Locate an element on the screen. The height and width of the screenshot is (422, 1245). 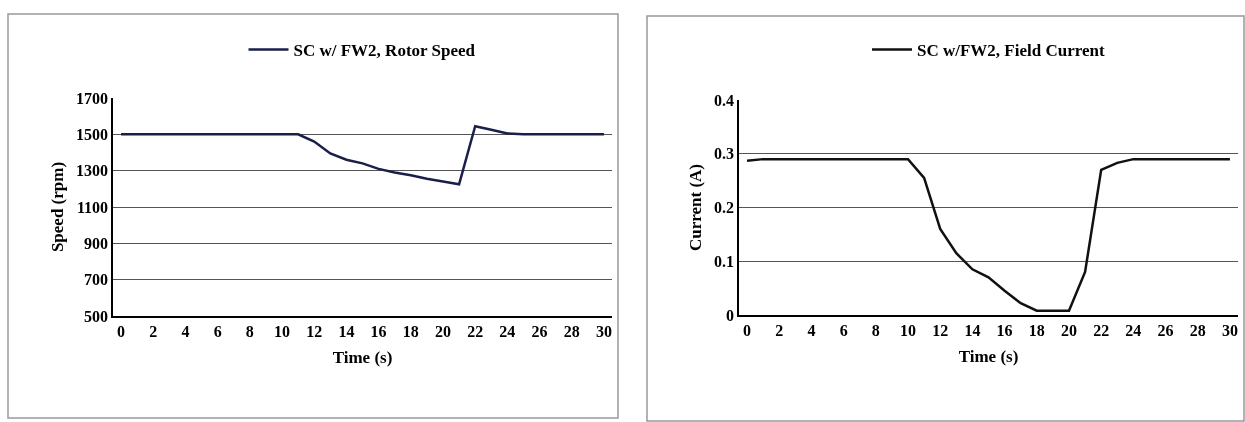
y-tick-label: 0.4 is located at coordinates (724, 100).